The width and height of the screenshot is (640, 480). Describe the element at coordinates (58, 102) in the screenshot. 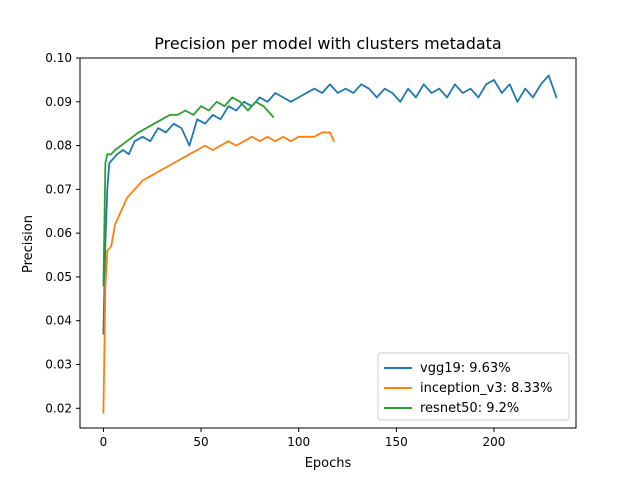

I see `y-tick-label: 0.09` at that location.